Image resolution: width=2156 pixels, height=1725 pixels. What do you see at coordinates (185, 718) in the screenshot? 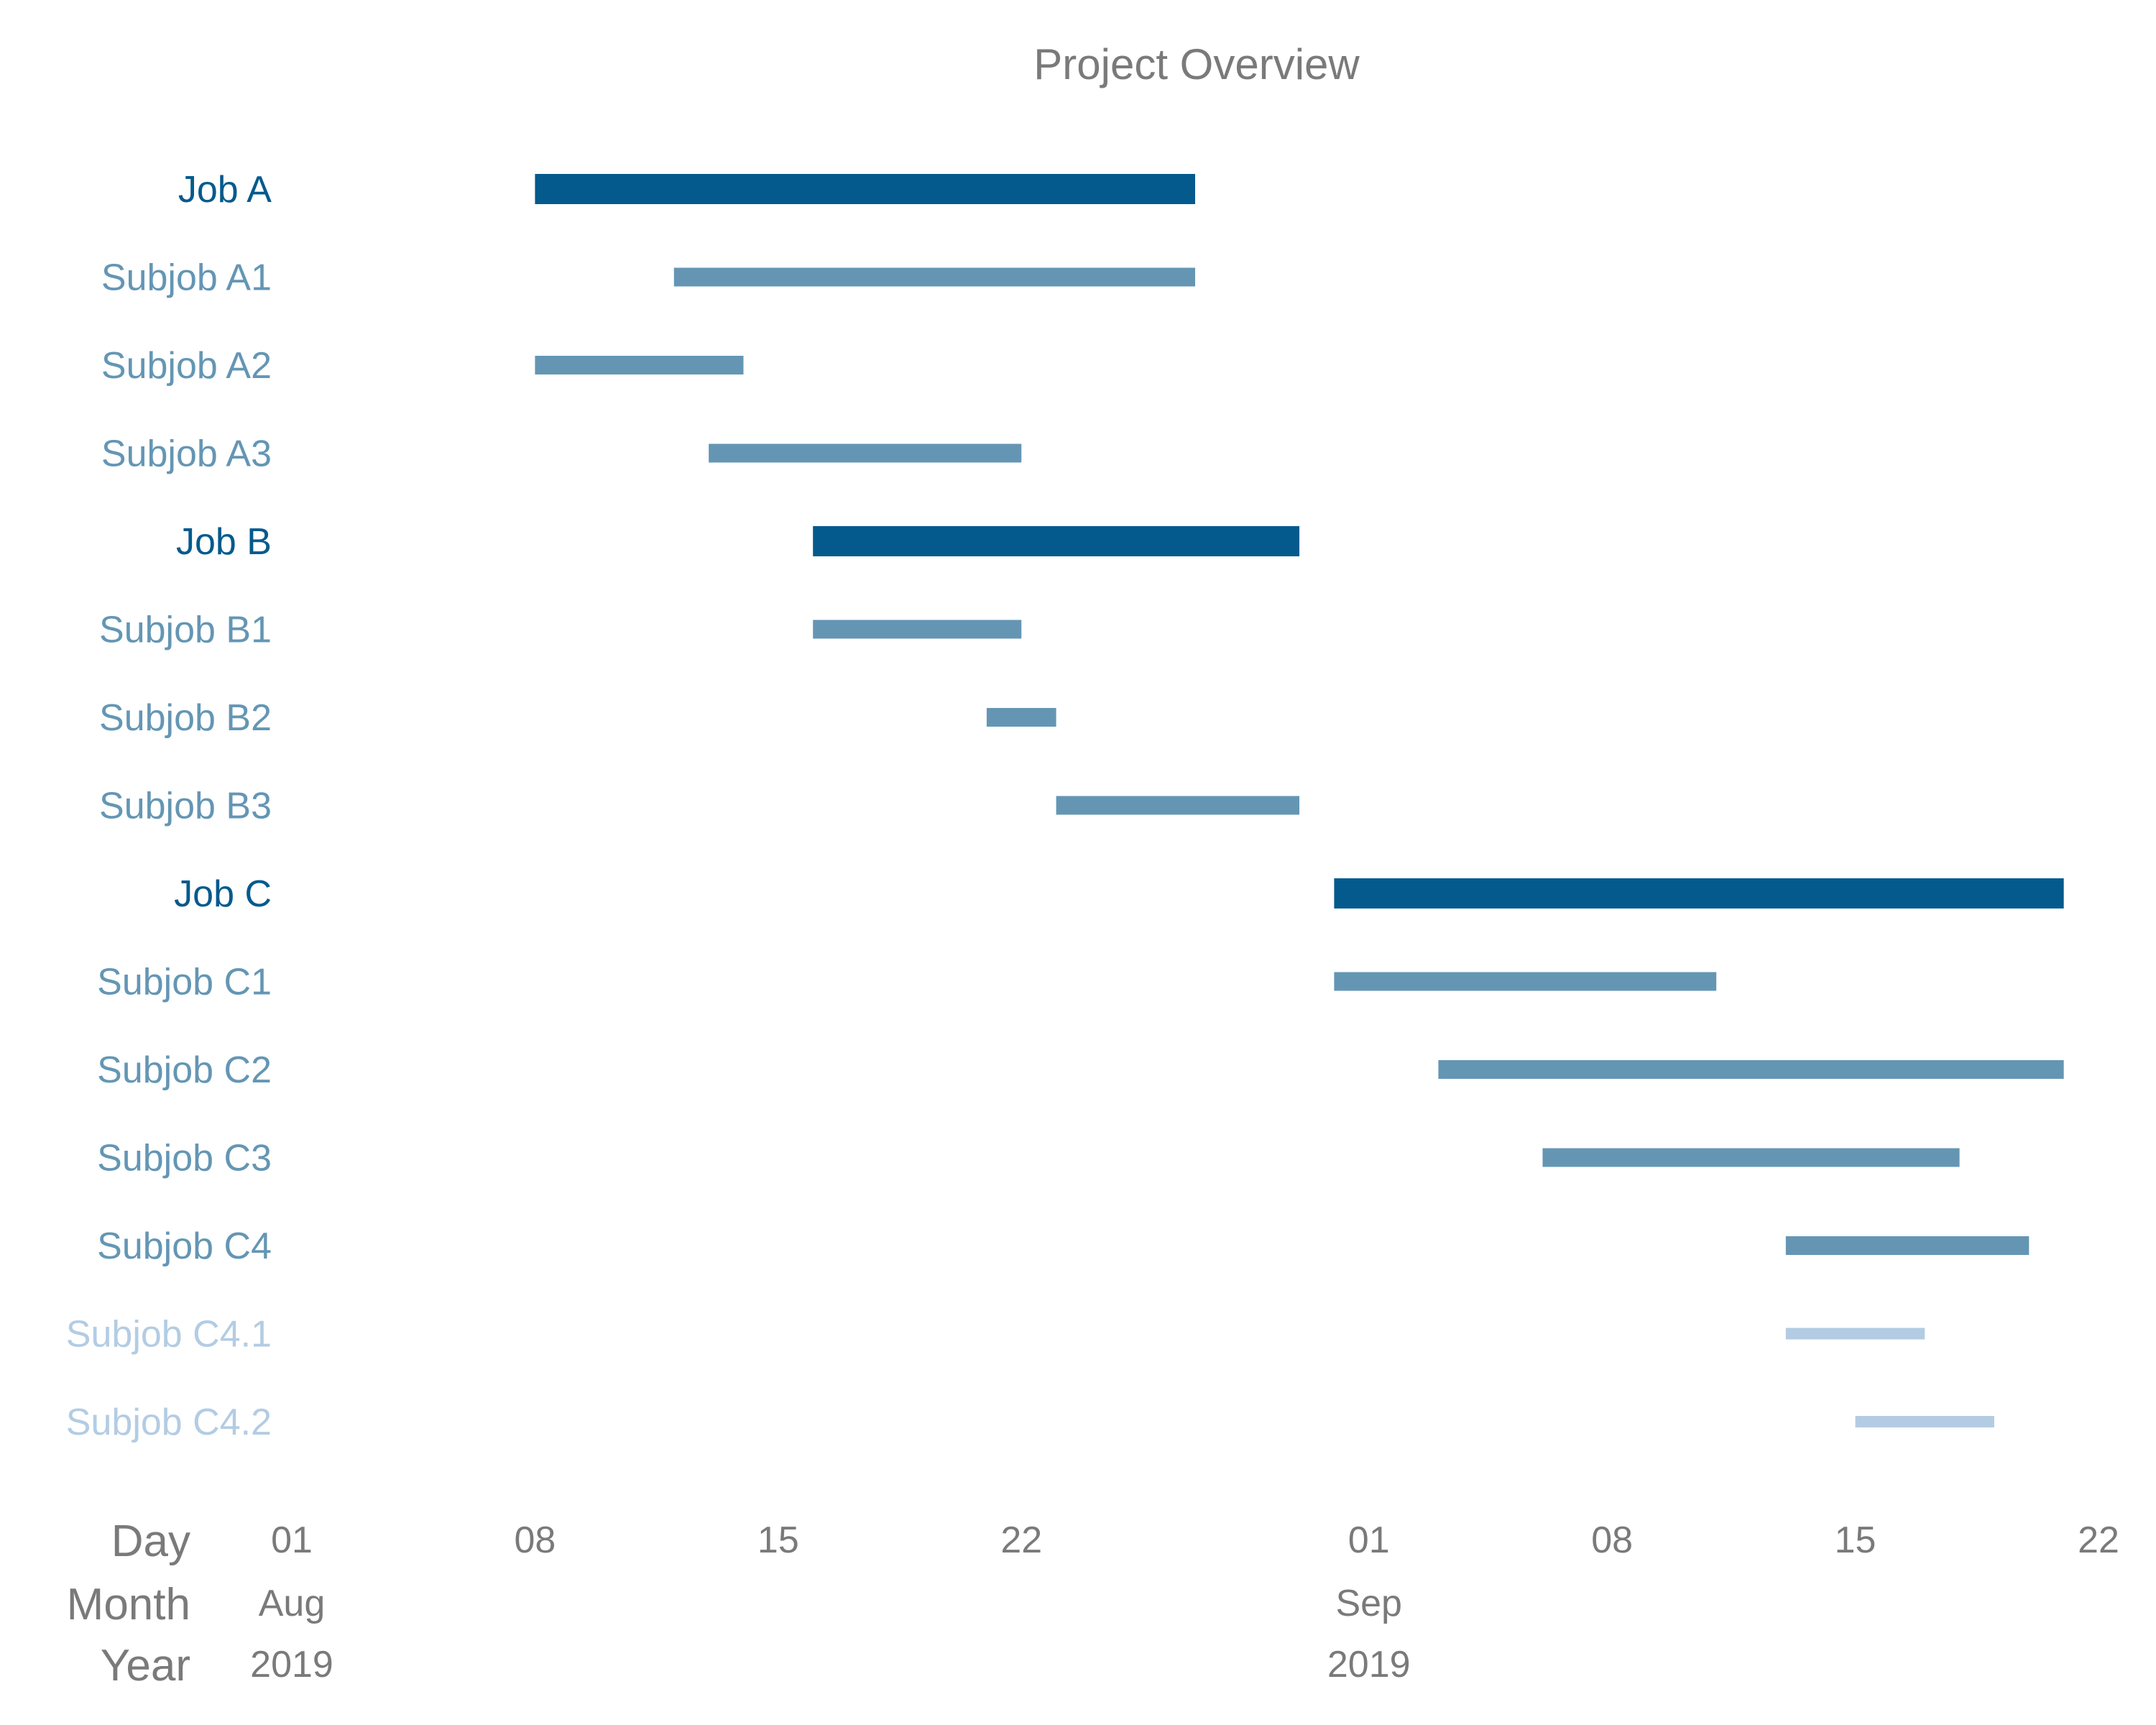
I see `task-label: Subjob B2` at bounding box center [185, 718].